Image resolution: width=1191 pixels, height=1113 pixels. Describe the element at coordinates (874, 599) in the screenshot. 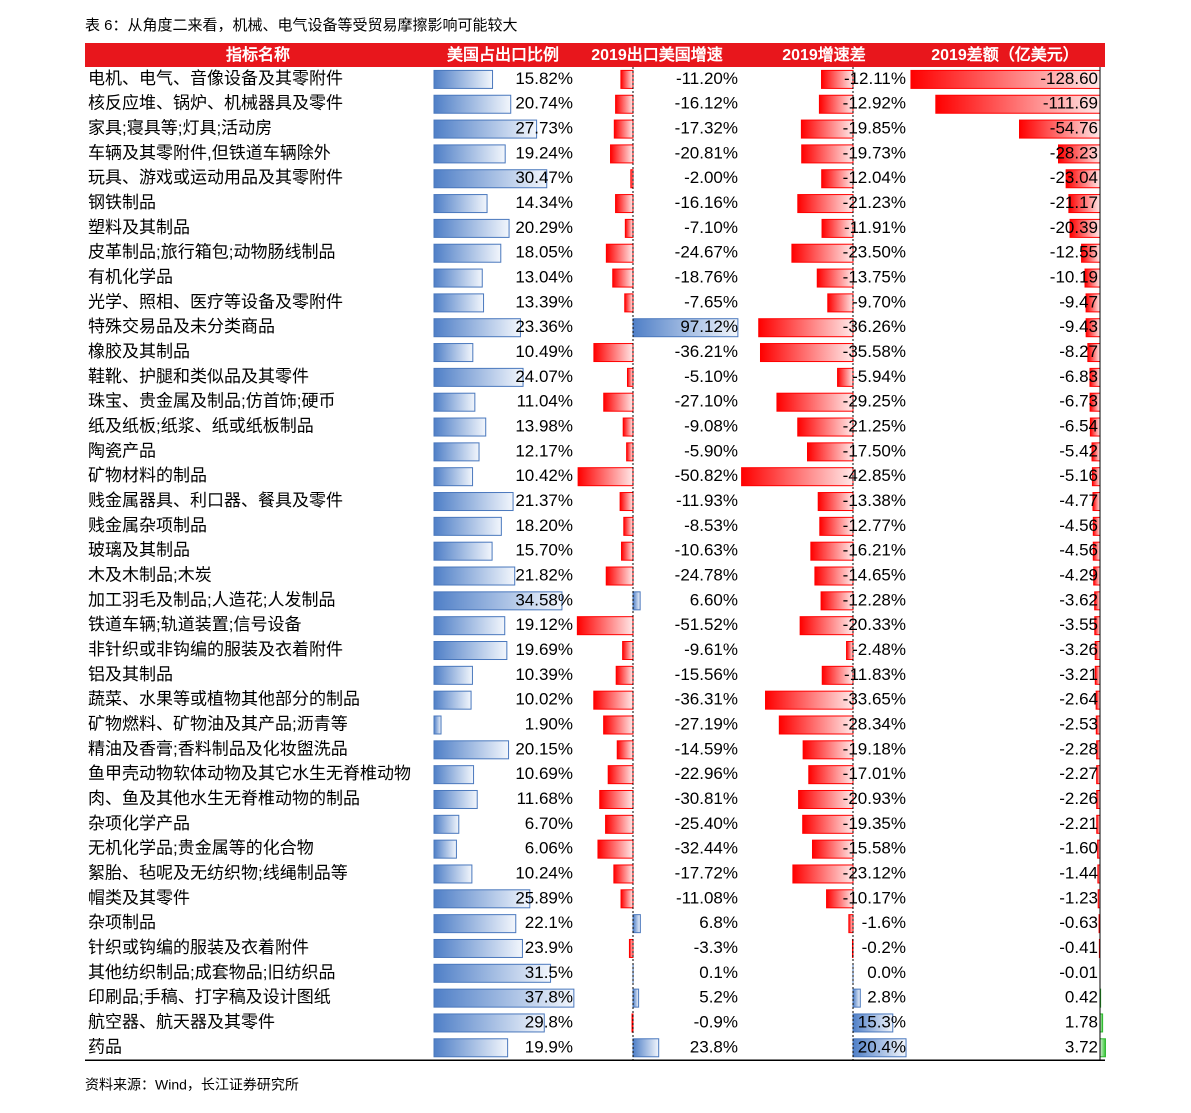

I see `cell-value: -12.28%` at that location.